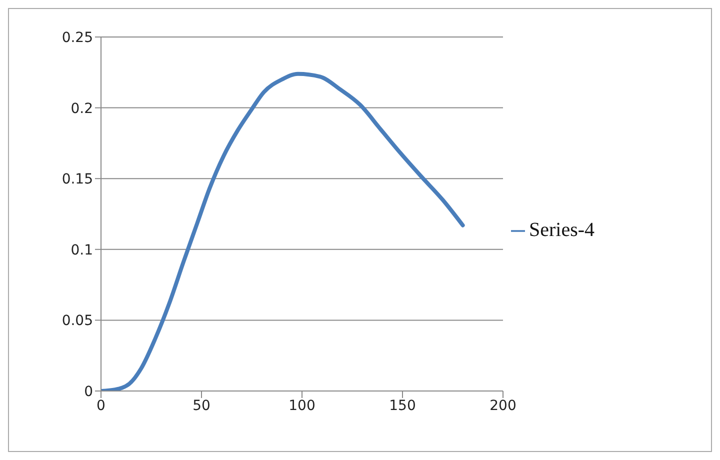 The image size is (720, 460). I want to click on x-tick-label: 50, so click(201, 406).